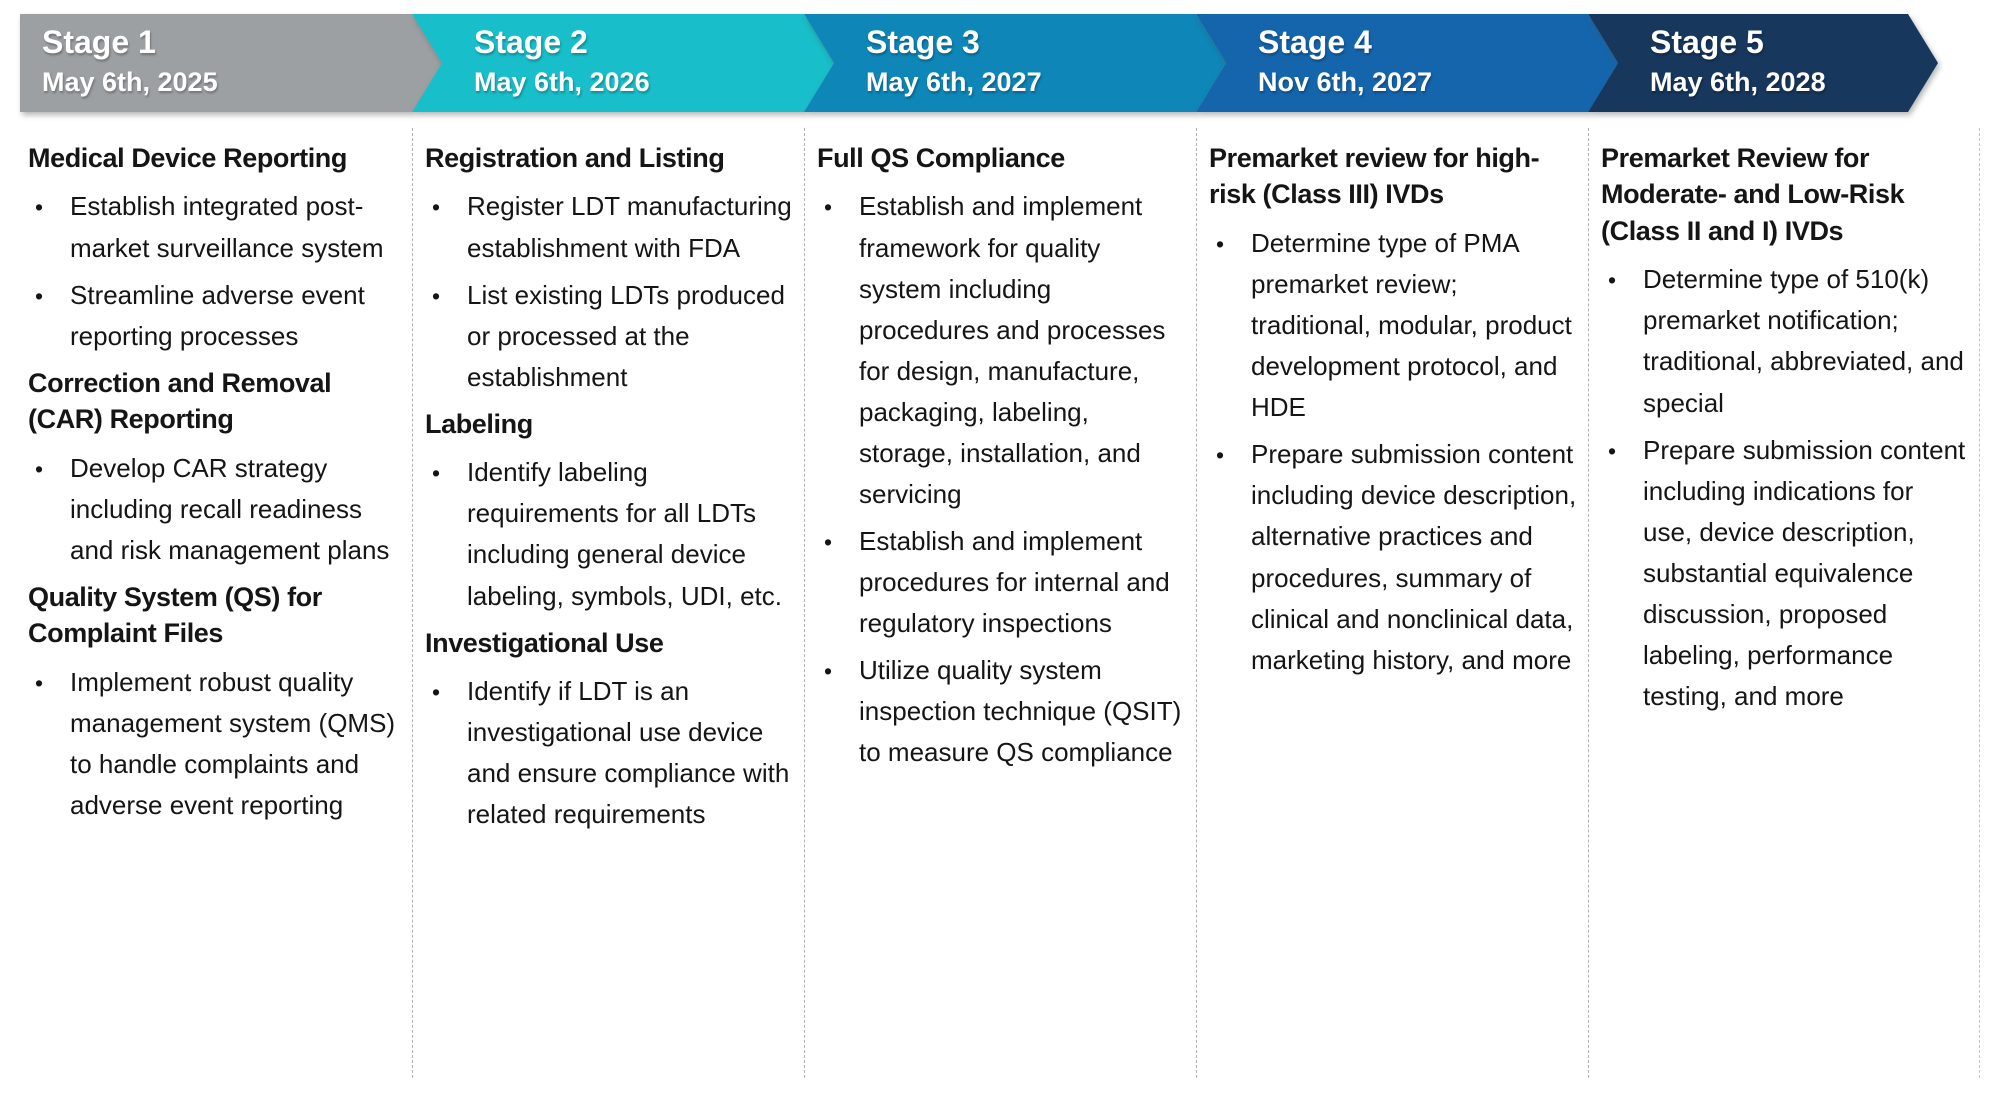  I want to click on stage-2-label: Stage 2, so click(531, 42).